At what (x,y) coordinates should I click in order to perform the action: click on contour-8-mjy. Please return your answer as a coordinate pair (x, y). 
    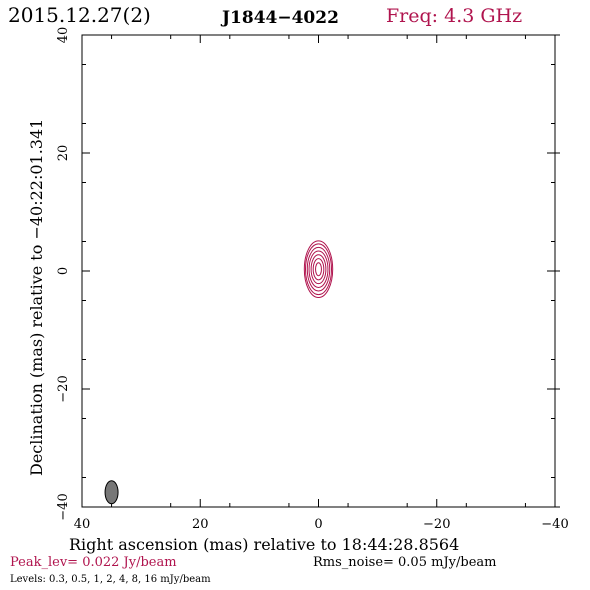
    Looking at the image, I should click on (318, 269).